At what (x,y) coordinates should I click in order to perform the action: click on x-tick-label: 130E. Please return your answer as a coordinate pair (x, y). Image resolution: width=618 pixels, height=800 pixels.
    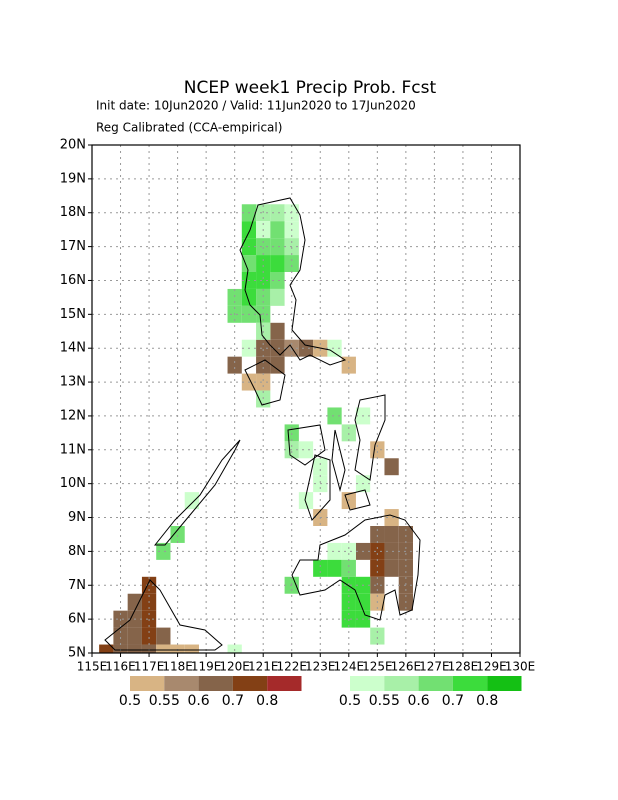
    Looking at the image, I should click on (520, 667).